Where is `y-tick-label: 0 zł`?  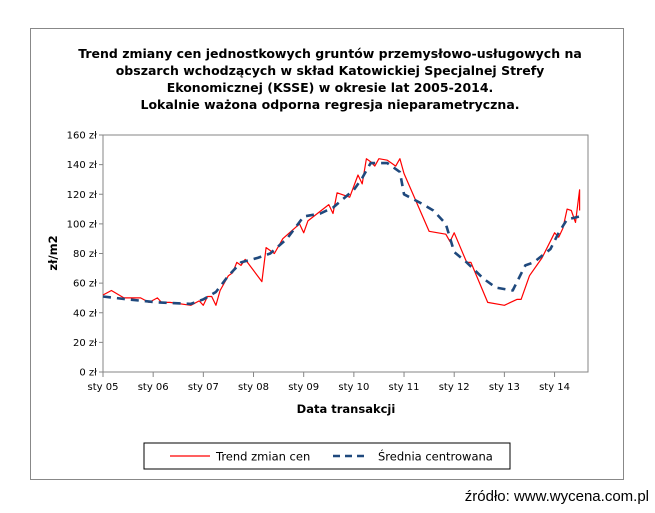
y-tick-label: 0 zł is located at coordinates (88, 373).